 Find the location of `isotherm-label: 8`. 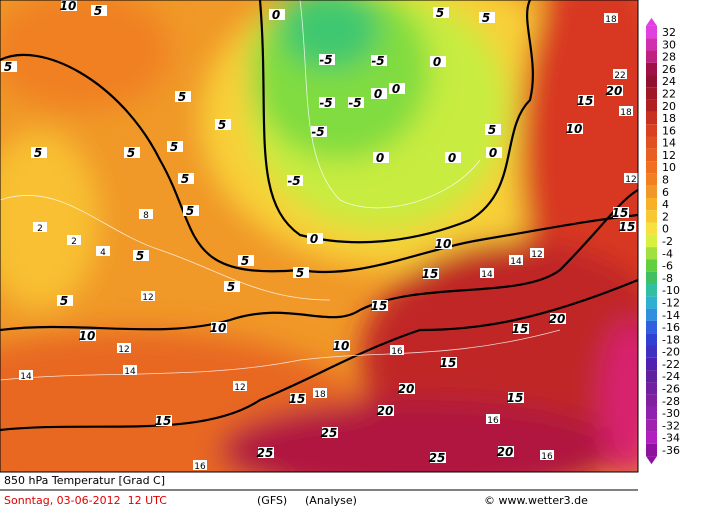

isotherm-label: 8 is located at coordinates (146, 216).